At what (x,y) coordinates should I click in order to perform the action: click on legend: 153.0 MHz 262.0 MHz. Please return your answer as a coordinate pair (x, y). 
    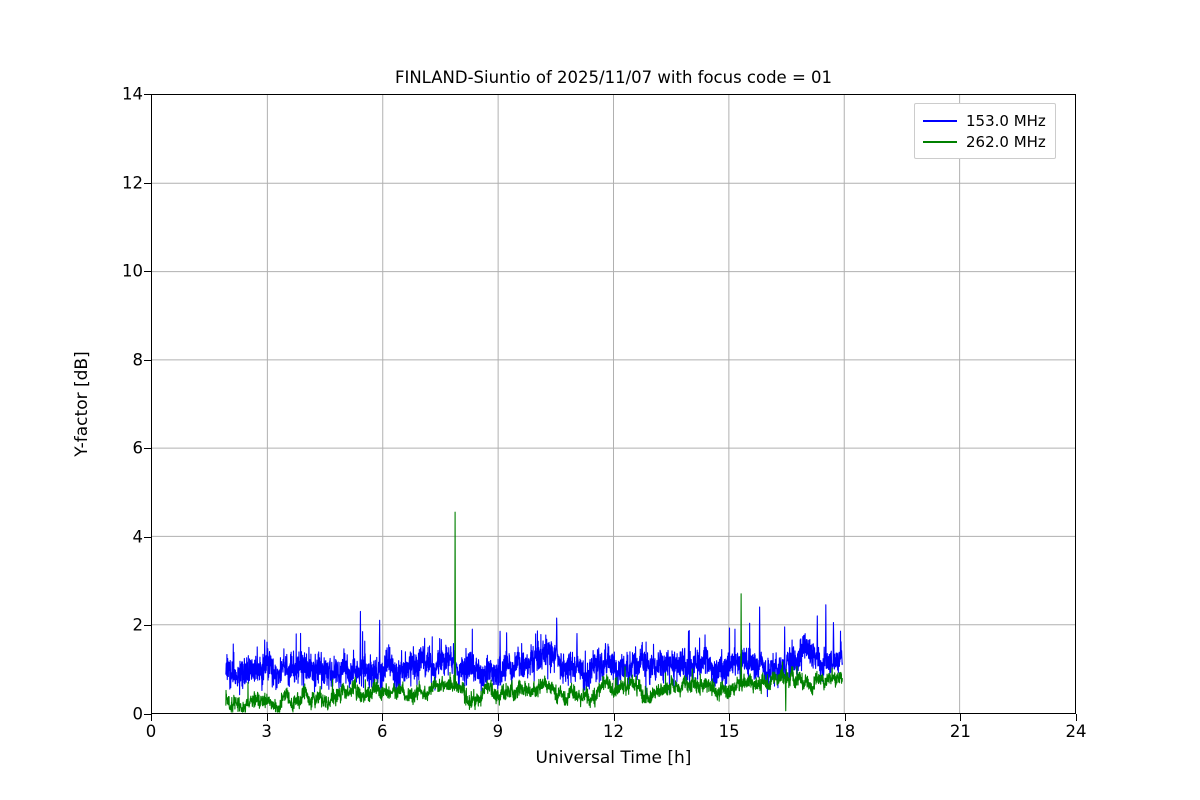
    Looking at the image, I should click on (985, 131).